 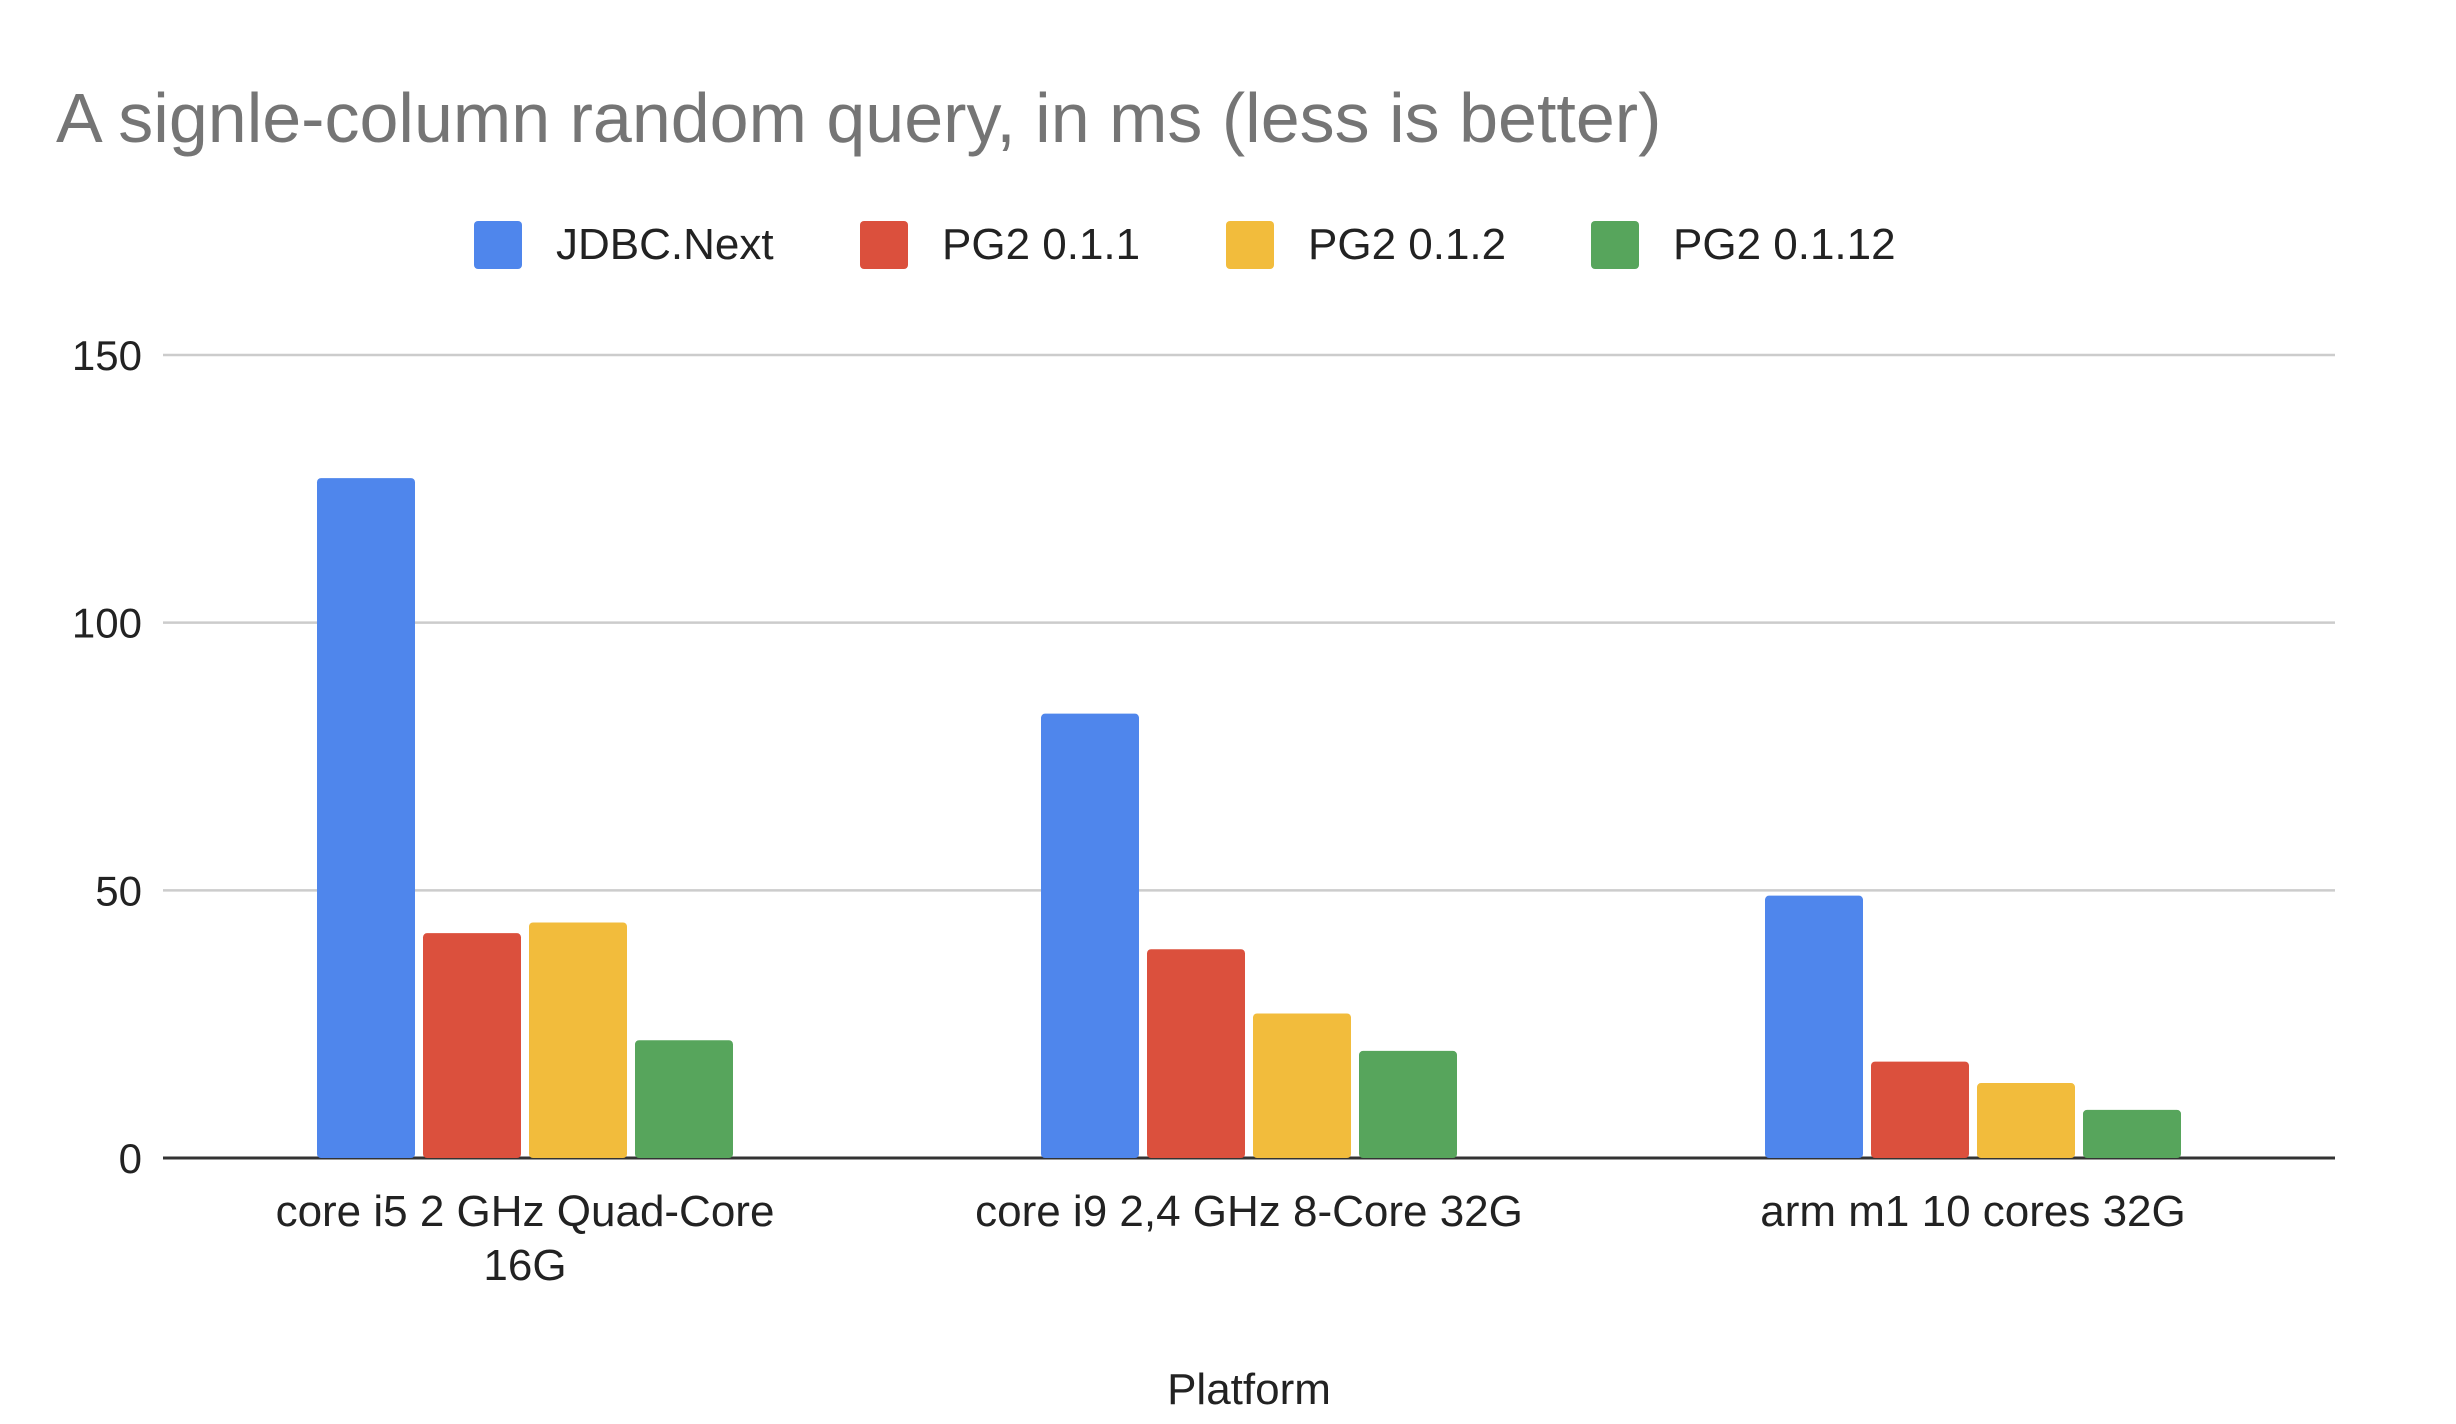 I want to click on legend: JDBC.Next PG2 0.1.1 PG2 0.1.2 PG2 0.1.12, so click(x=1228, y=245).